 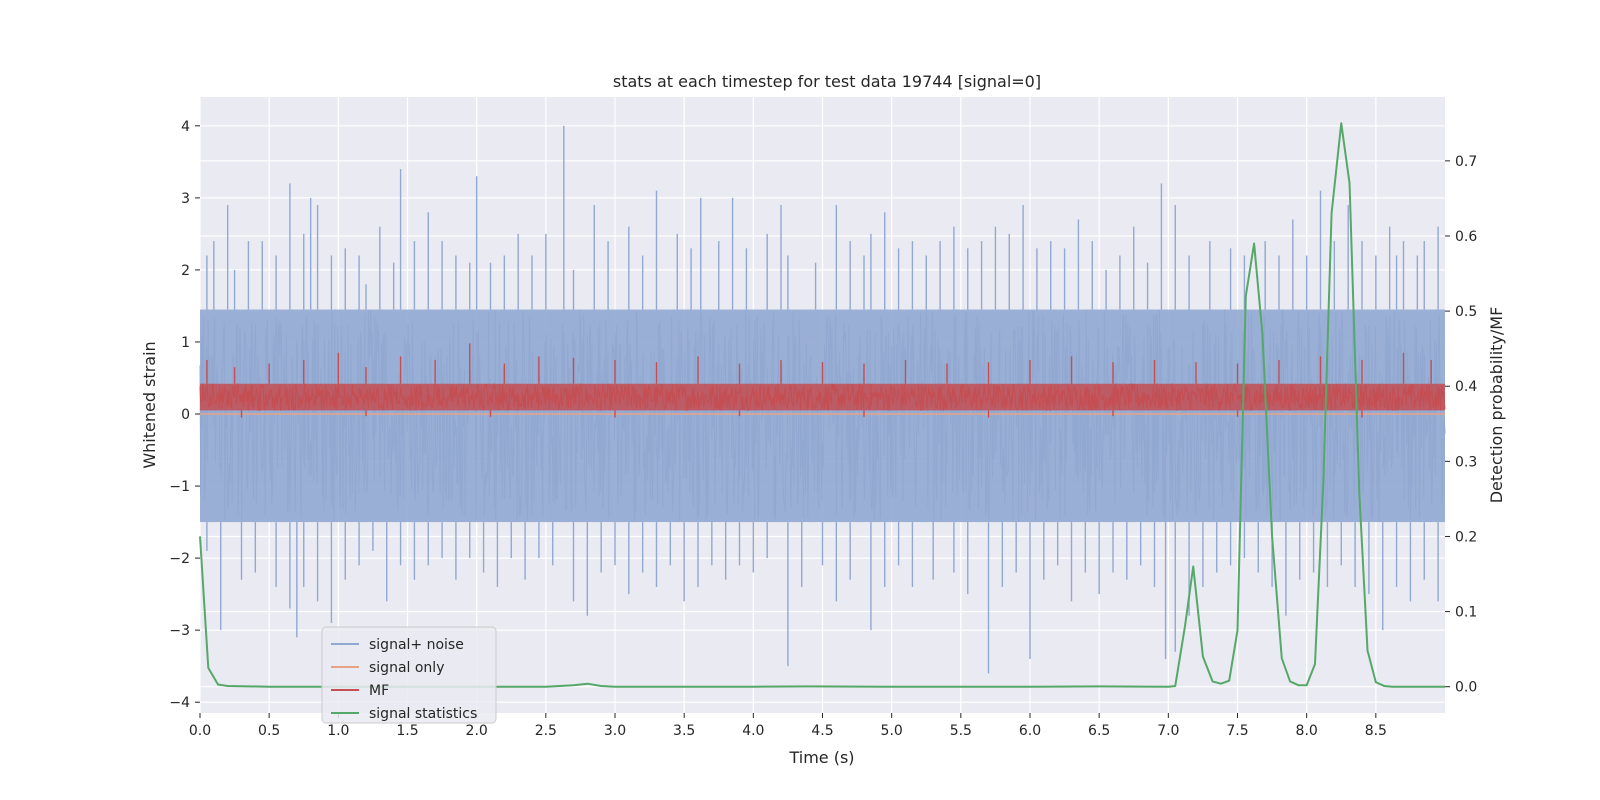 I want to click on x-tick-label: 4.5, so click(x=822, y=731).